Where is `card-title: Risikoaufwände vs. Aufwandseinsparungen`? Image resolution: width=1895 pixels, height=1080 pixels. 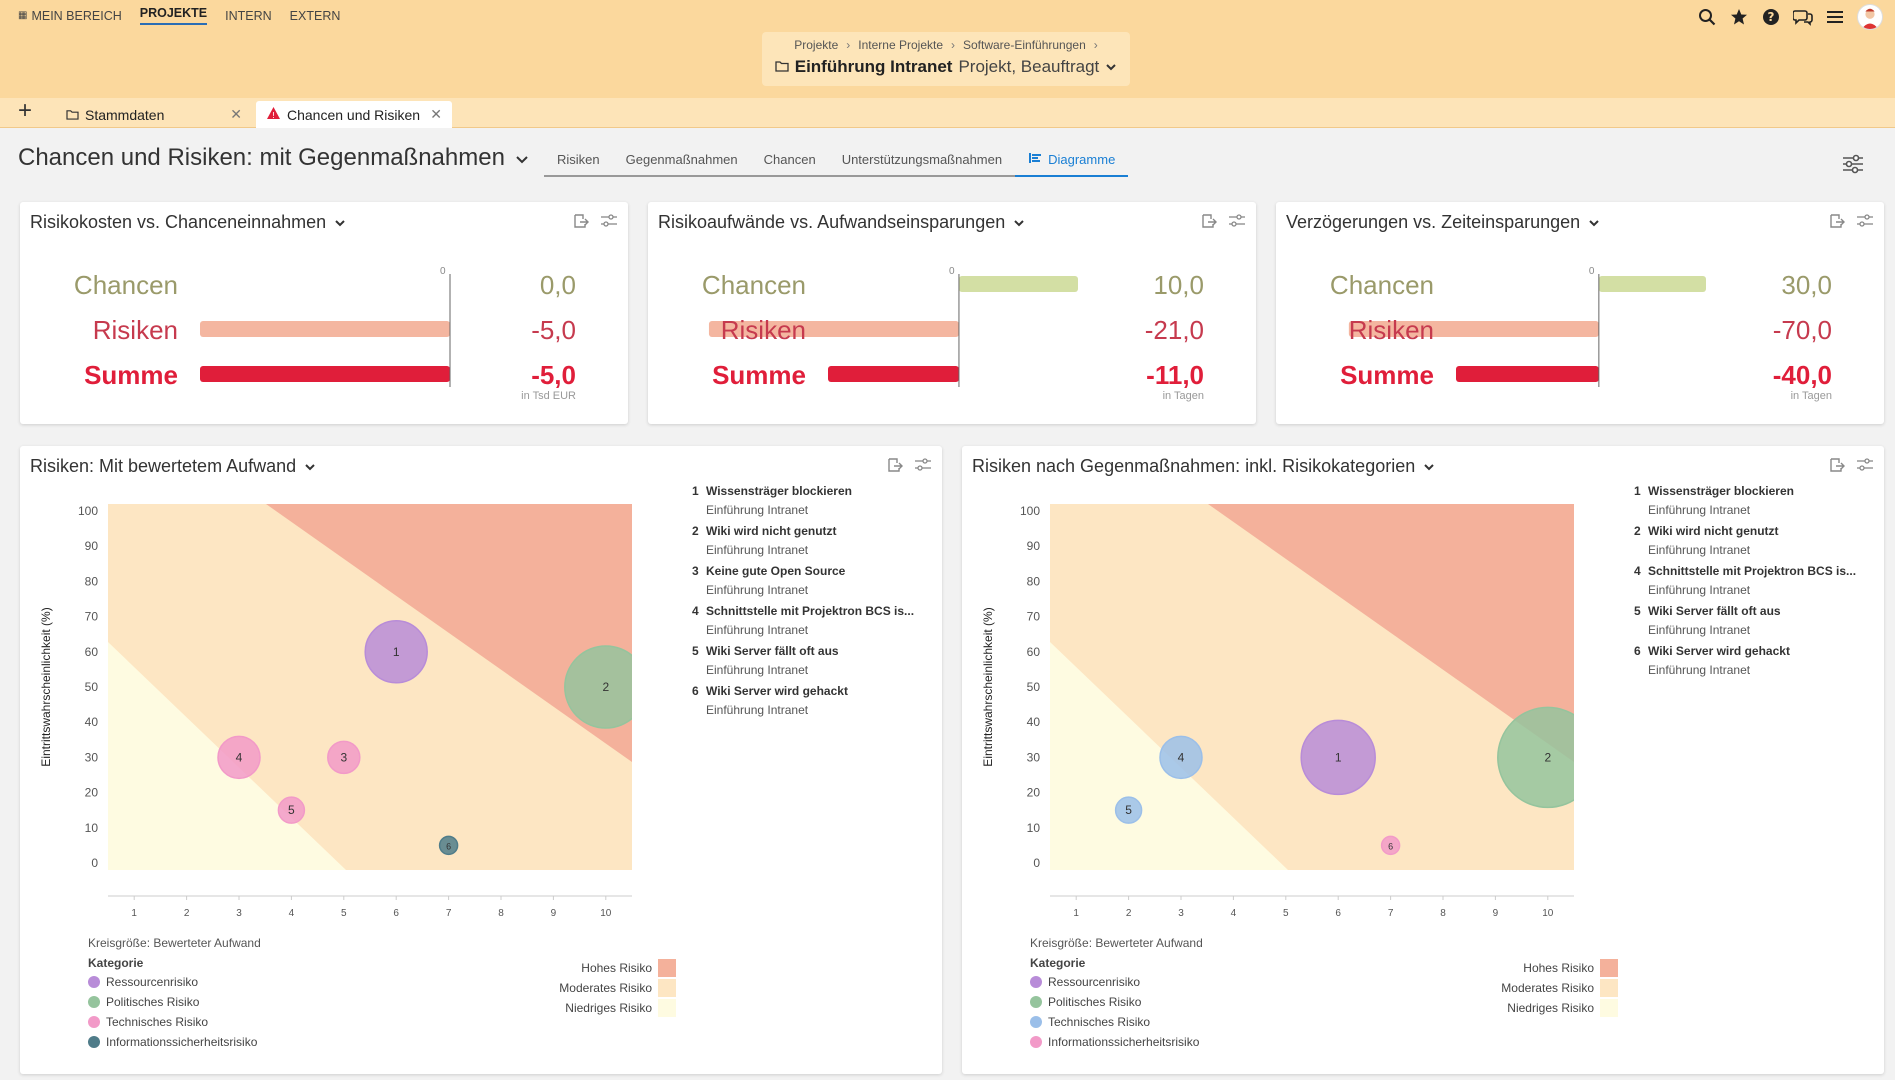
card-title: Risikoaufwände vs. Aufwandseinsparungen is located at coordinates (841, 222).